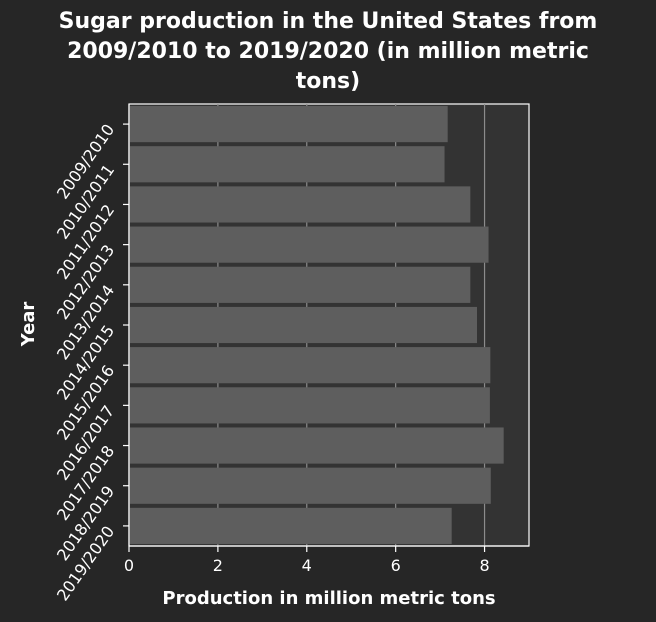  I want to click on x-tick-label: 4, so click(307, 565).